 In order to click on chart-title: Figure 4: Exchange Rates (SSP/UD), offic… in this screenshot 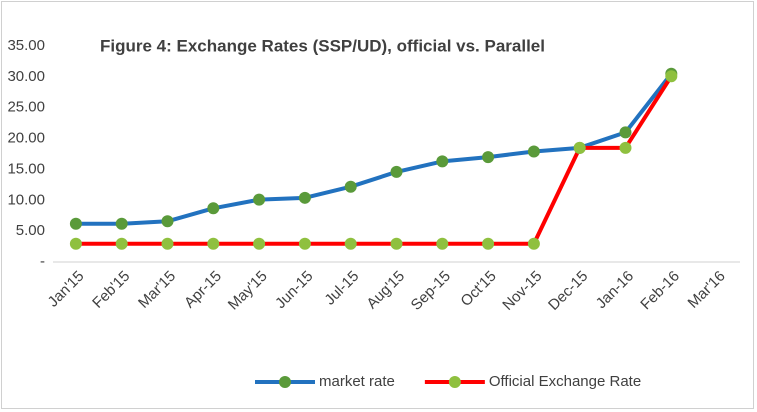, I will do `click(322, 45)`.